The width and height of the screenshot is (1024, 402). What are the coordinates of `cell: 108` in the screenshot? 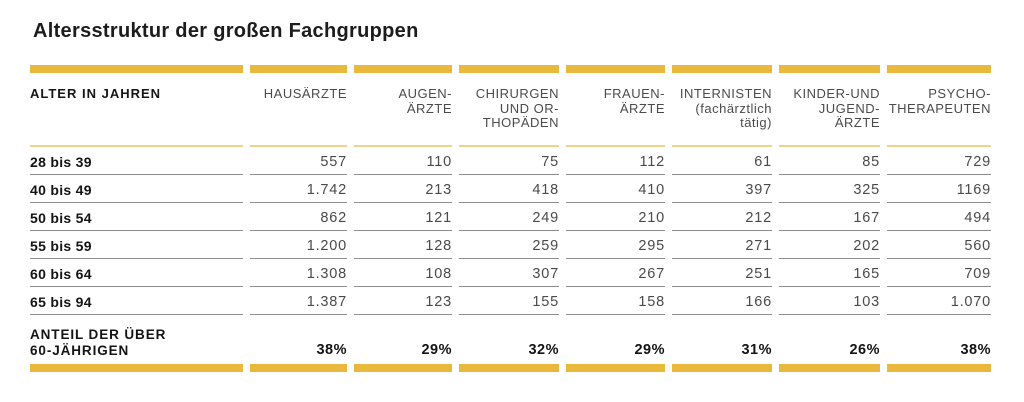 It's located at (403, 273).